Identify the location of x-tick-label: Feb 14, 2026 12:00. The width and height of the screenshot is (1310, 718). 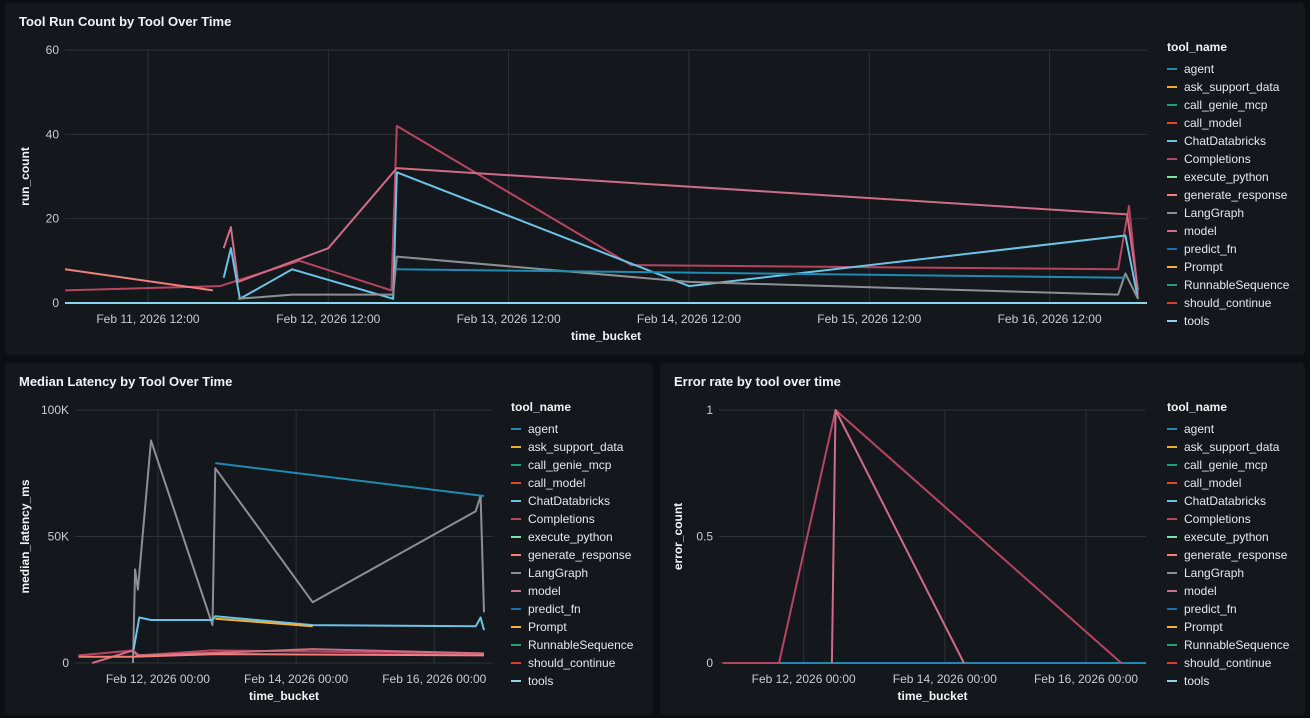
(689, 319).